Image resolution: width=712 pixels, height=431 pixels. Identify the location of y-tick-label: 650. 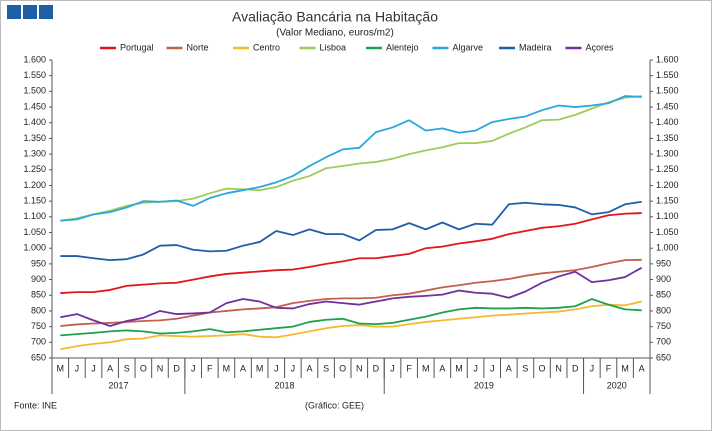
(38, 357).